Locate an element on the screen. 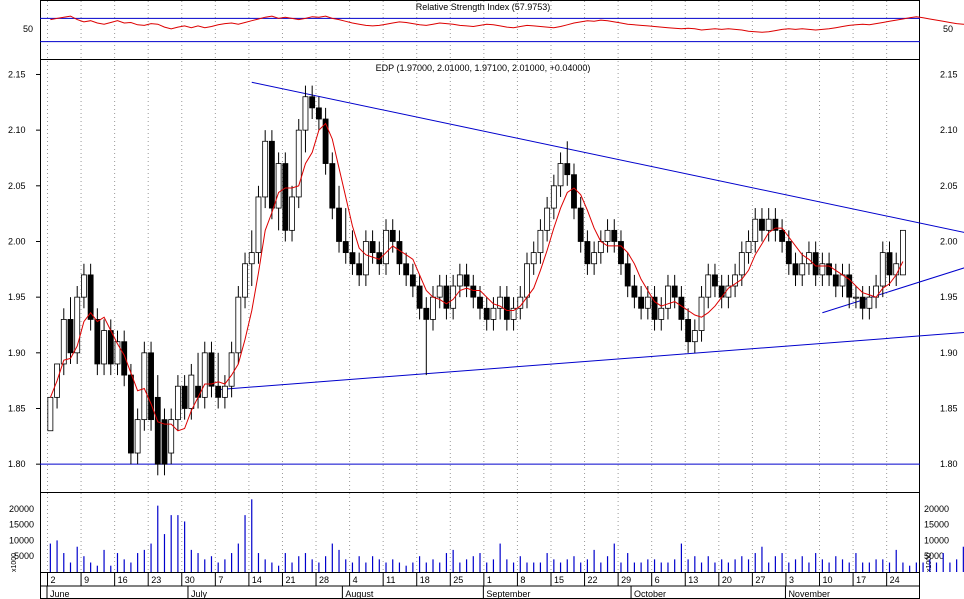 This screenshot has width=964, height=599. day-tick-label-15: 15 is located at coordinates (559, 580).